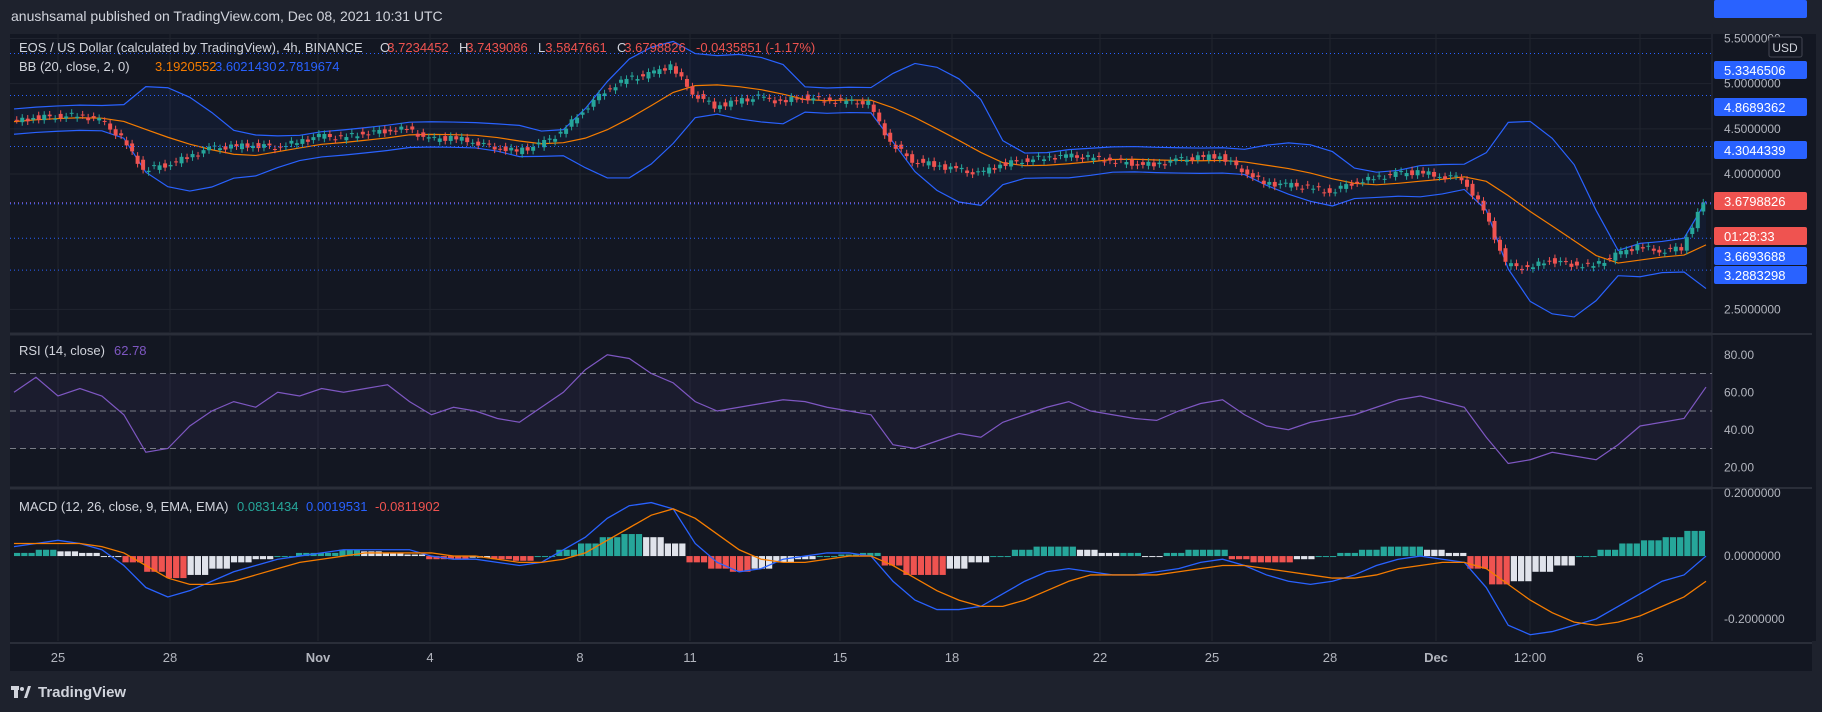  I want to click on macd-value: 0.0019531, so click(336, 506).